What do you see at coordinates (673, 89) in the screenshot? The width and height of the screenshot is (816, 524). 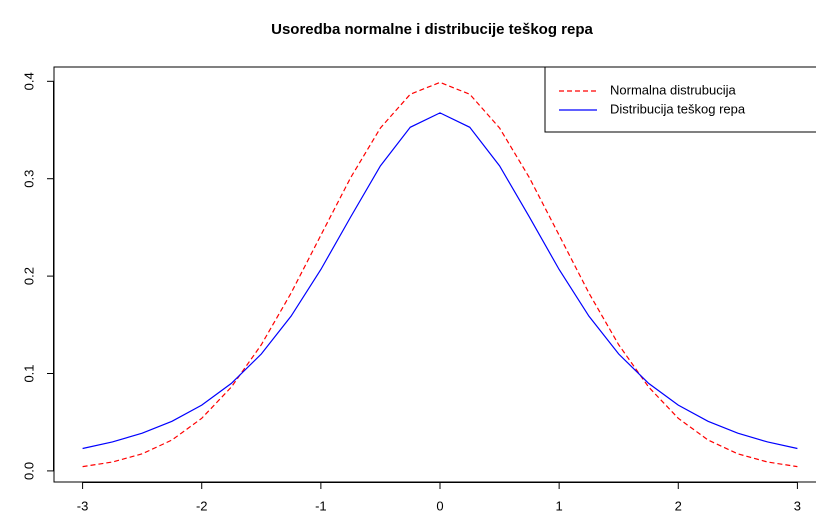 I see `legend-label: Normalna distrubucija` at bounding box center [673, 89].